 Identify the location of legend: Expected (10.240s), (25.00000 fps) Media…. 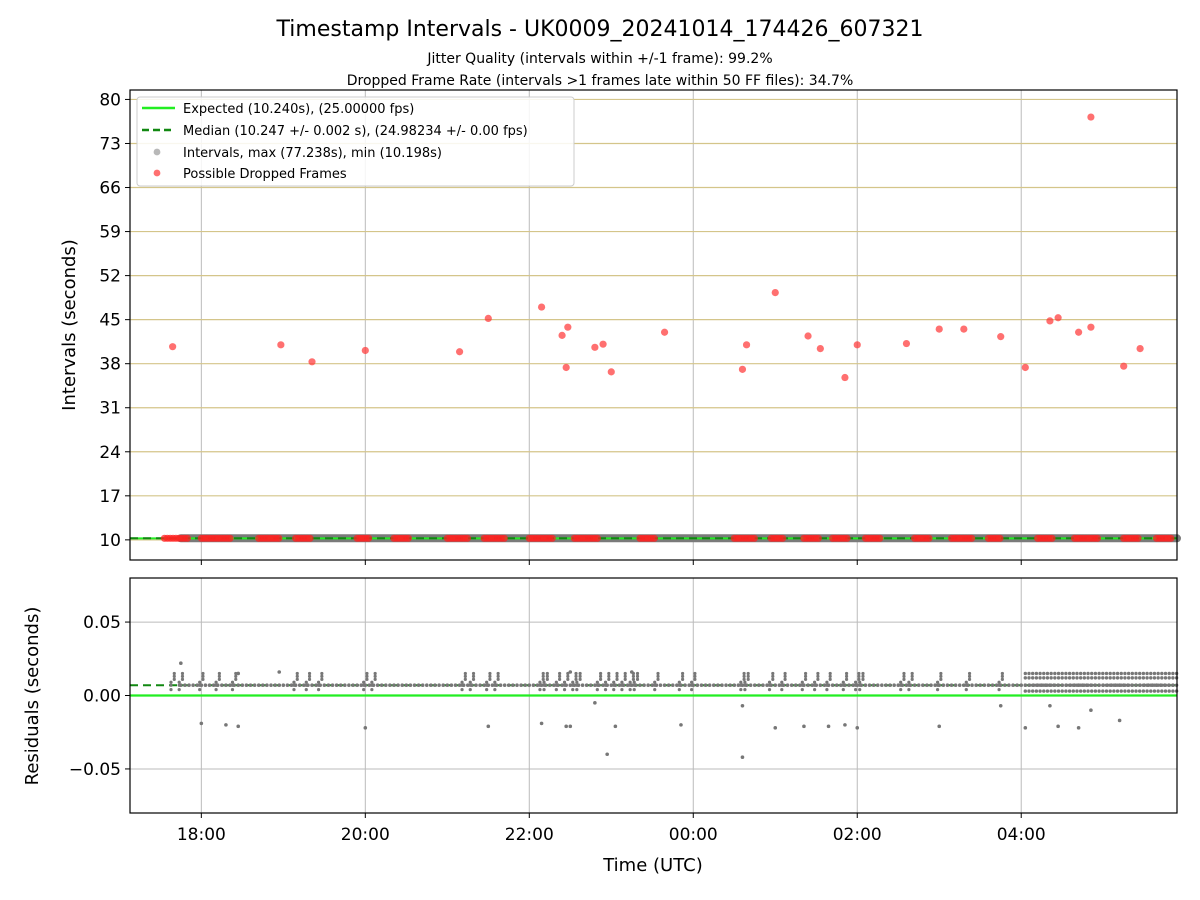
(355, 141).